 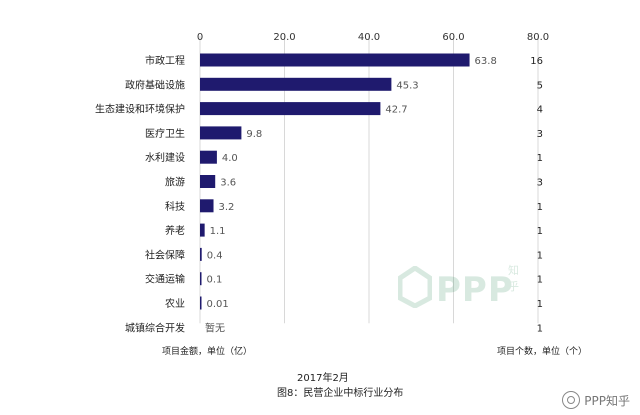 What do you see at coordinates (165, 157) in the screenshot?
I see `category-label: 水利建设` at bounding box center [165, 157].